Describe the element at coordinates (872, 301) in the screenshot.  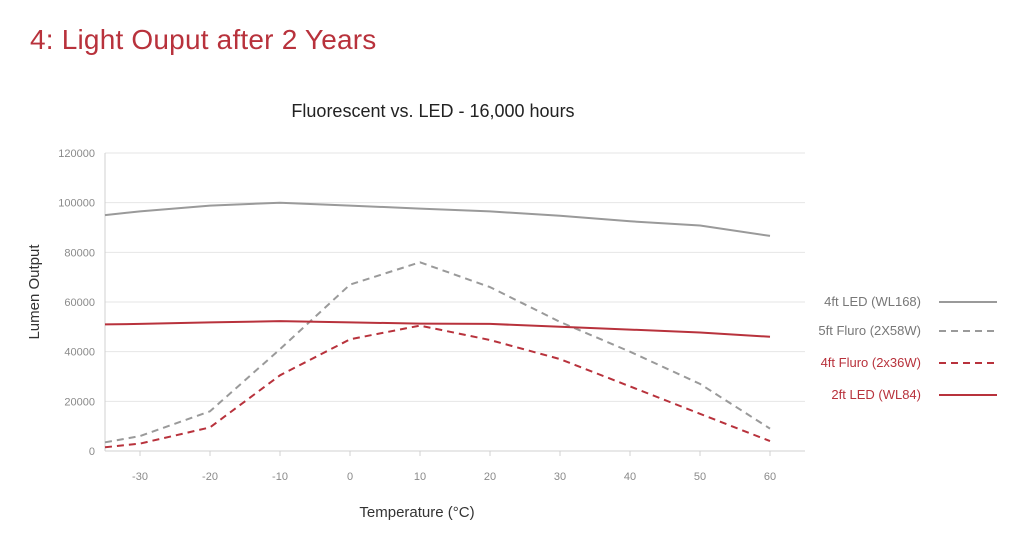
I see `legend-label: 4ft LED (WL168)` at that location.